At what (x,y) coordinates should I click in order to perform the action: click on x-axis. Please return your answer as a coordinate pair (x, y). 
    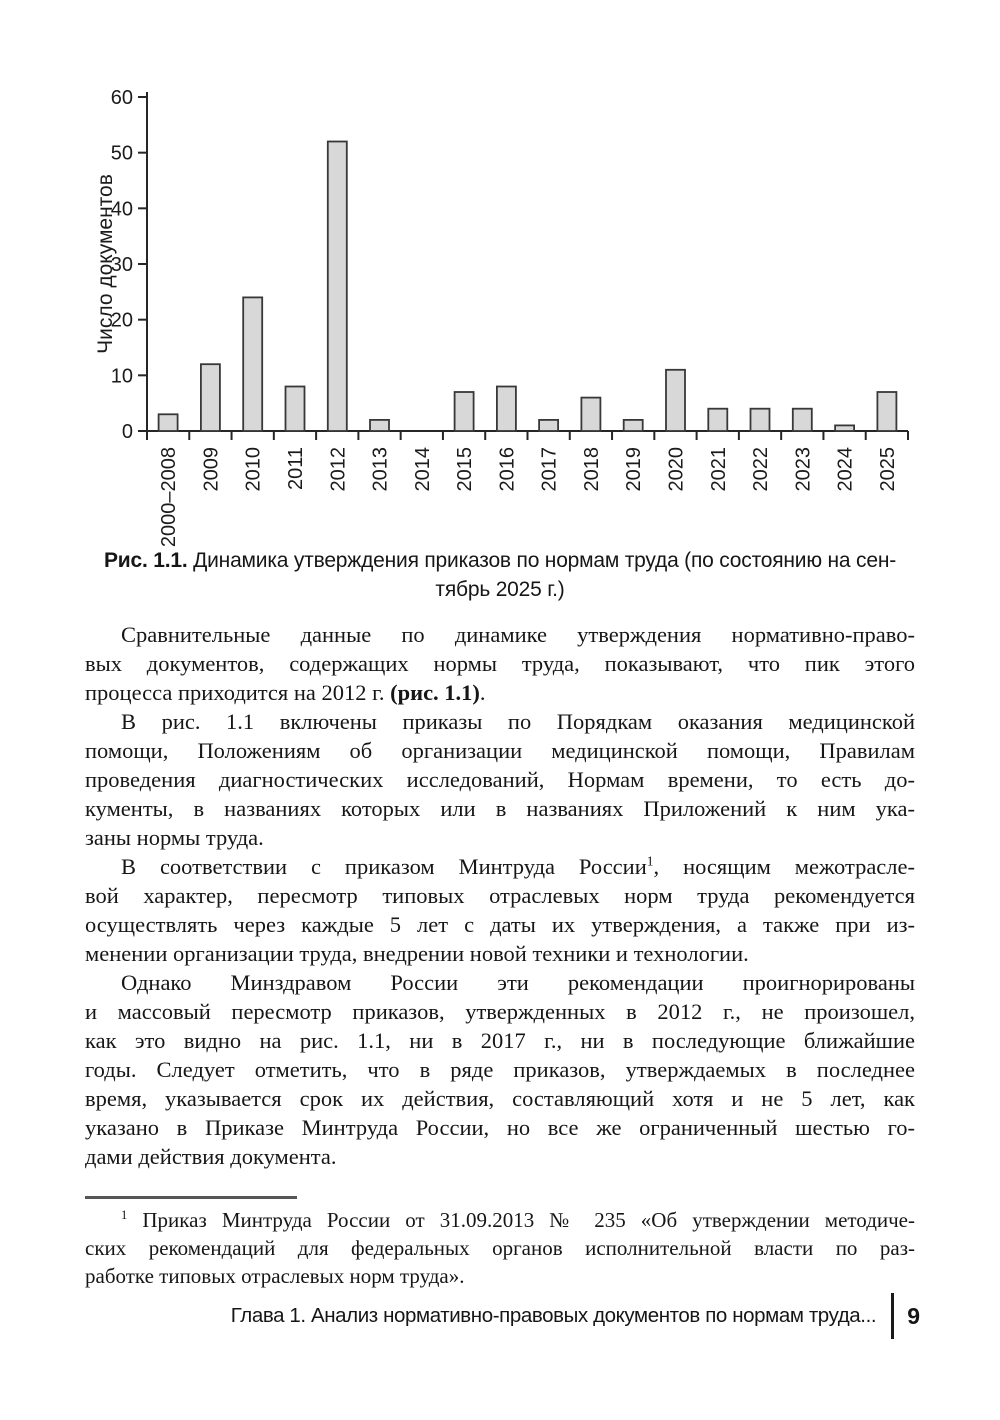
    Looking at the image, I should click on (527, 435).